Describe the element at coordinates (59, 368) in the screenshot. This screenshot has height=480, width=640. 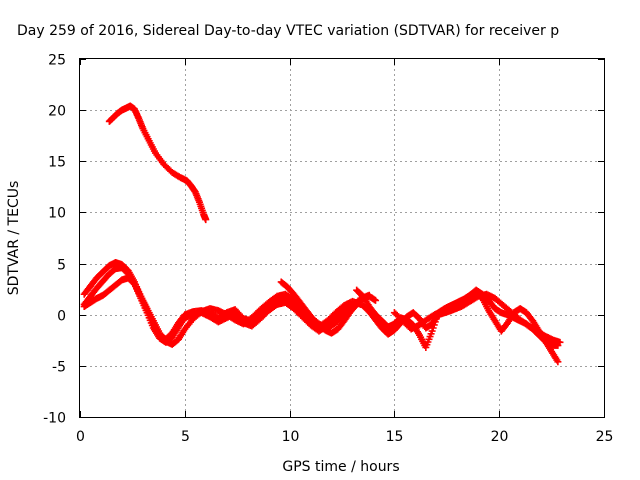
I see `y-tick-label: -5` at that location.